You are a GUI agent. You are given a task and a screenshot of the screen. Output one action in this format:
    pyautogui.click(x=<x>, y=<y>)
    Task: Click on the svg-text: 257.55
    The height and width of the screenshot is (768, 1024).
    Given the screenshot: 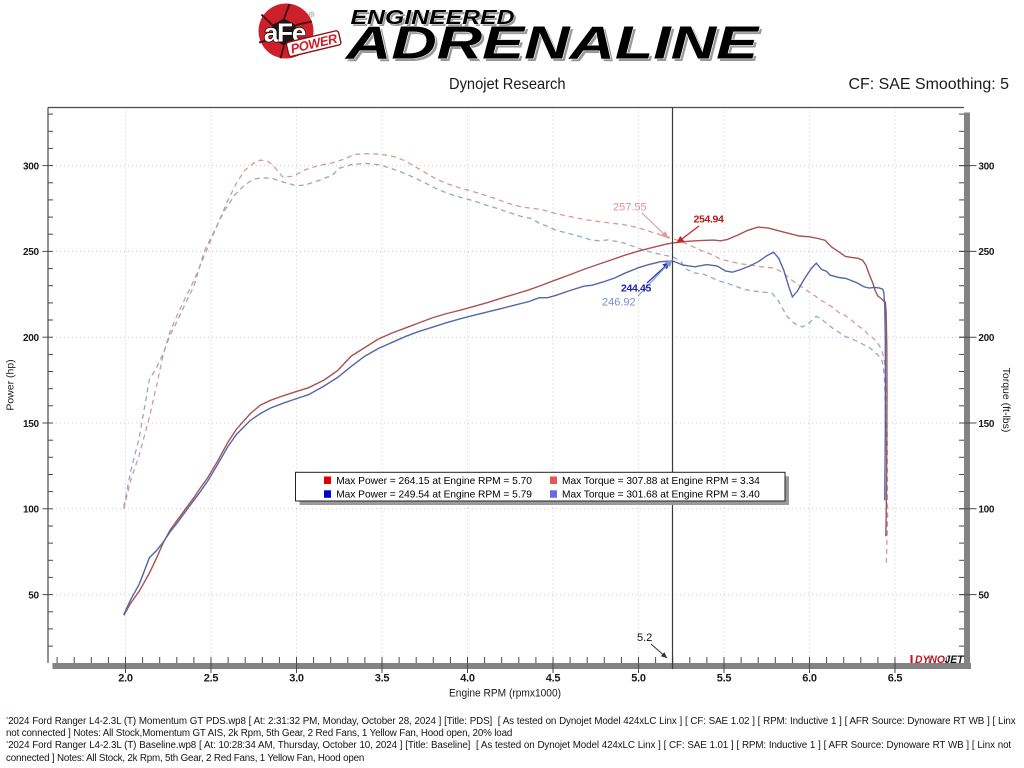 What is the action you would take?
    pyautogui.click(x=630, y=208)
    